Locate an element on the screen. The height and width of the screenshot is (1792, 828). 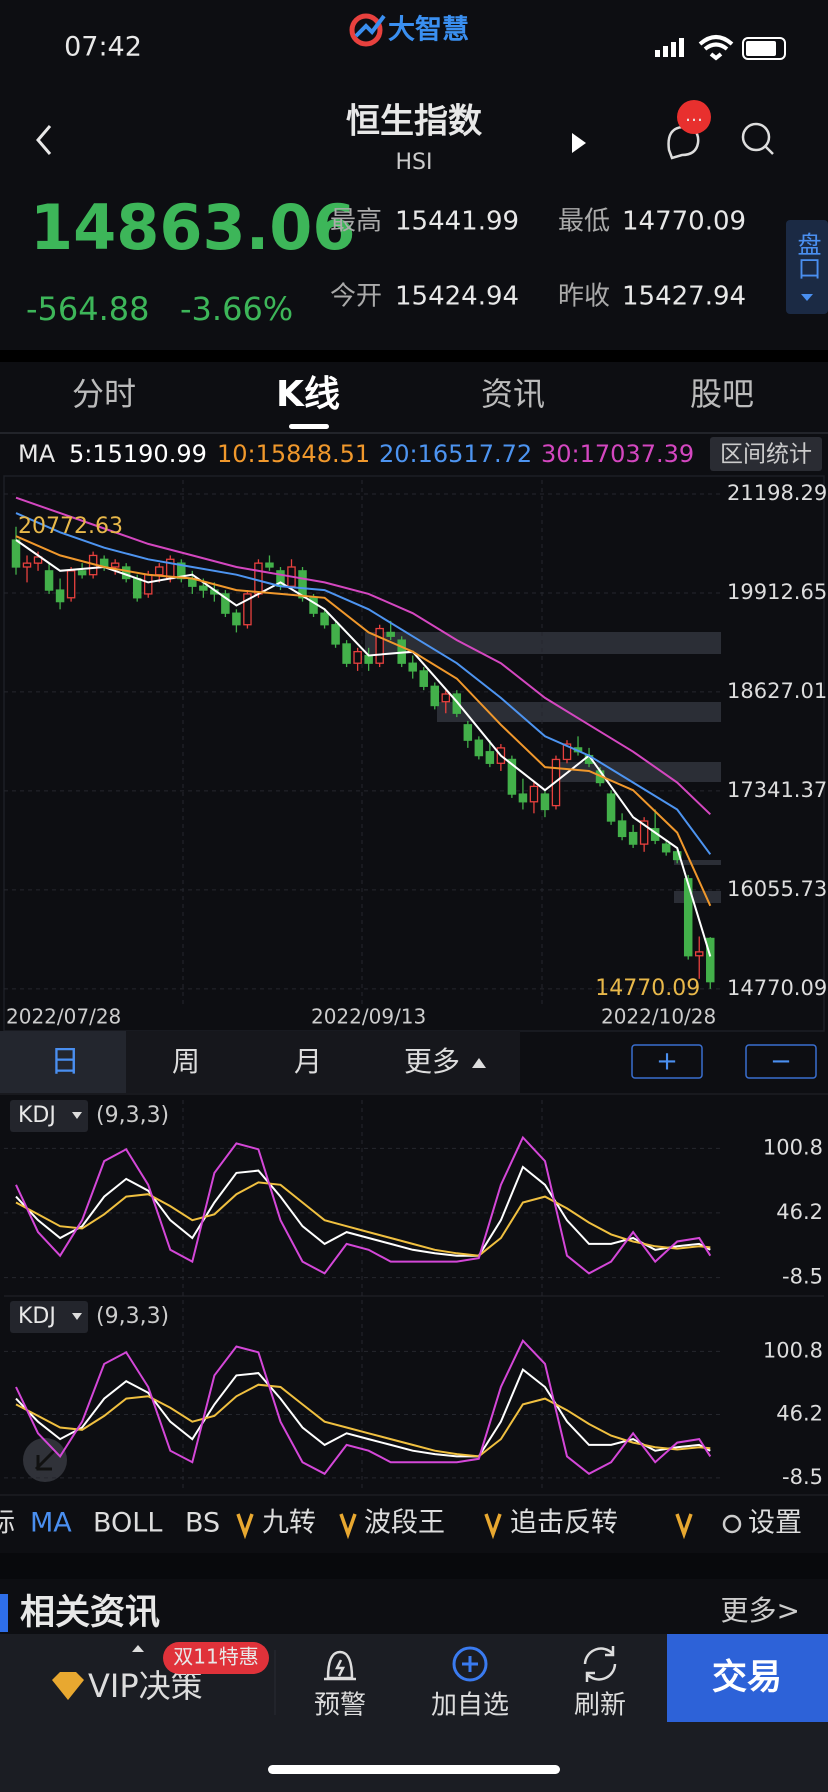
app-name: 大智慧 is located at coordinates (428, 30).